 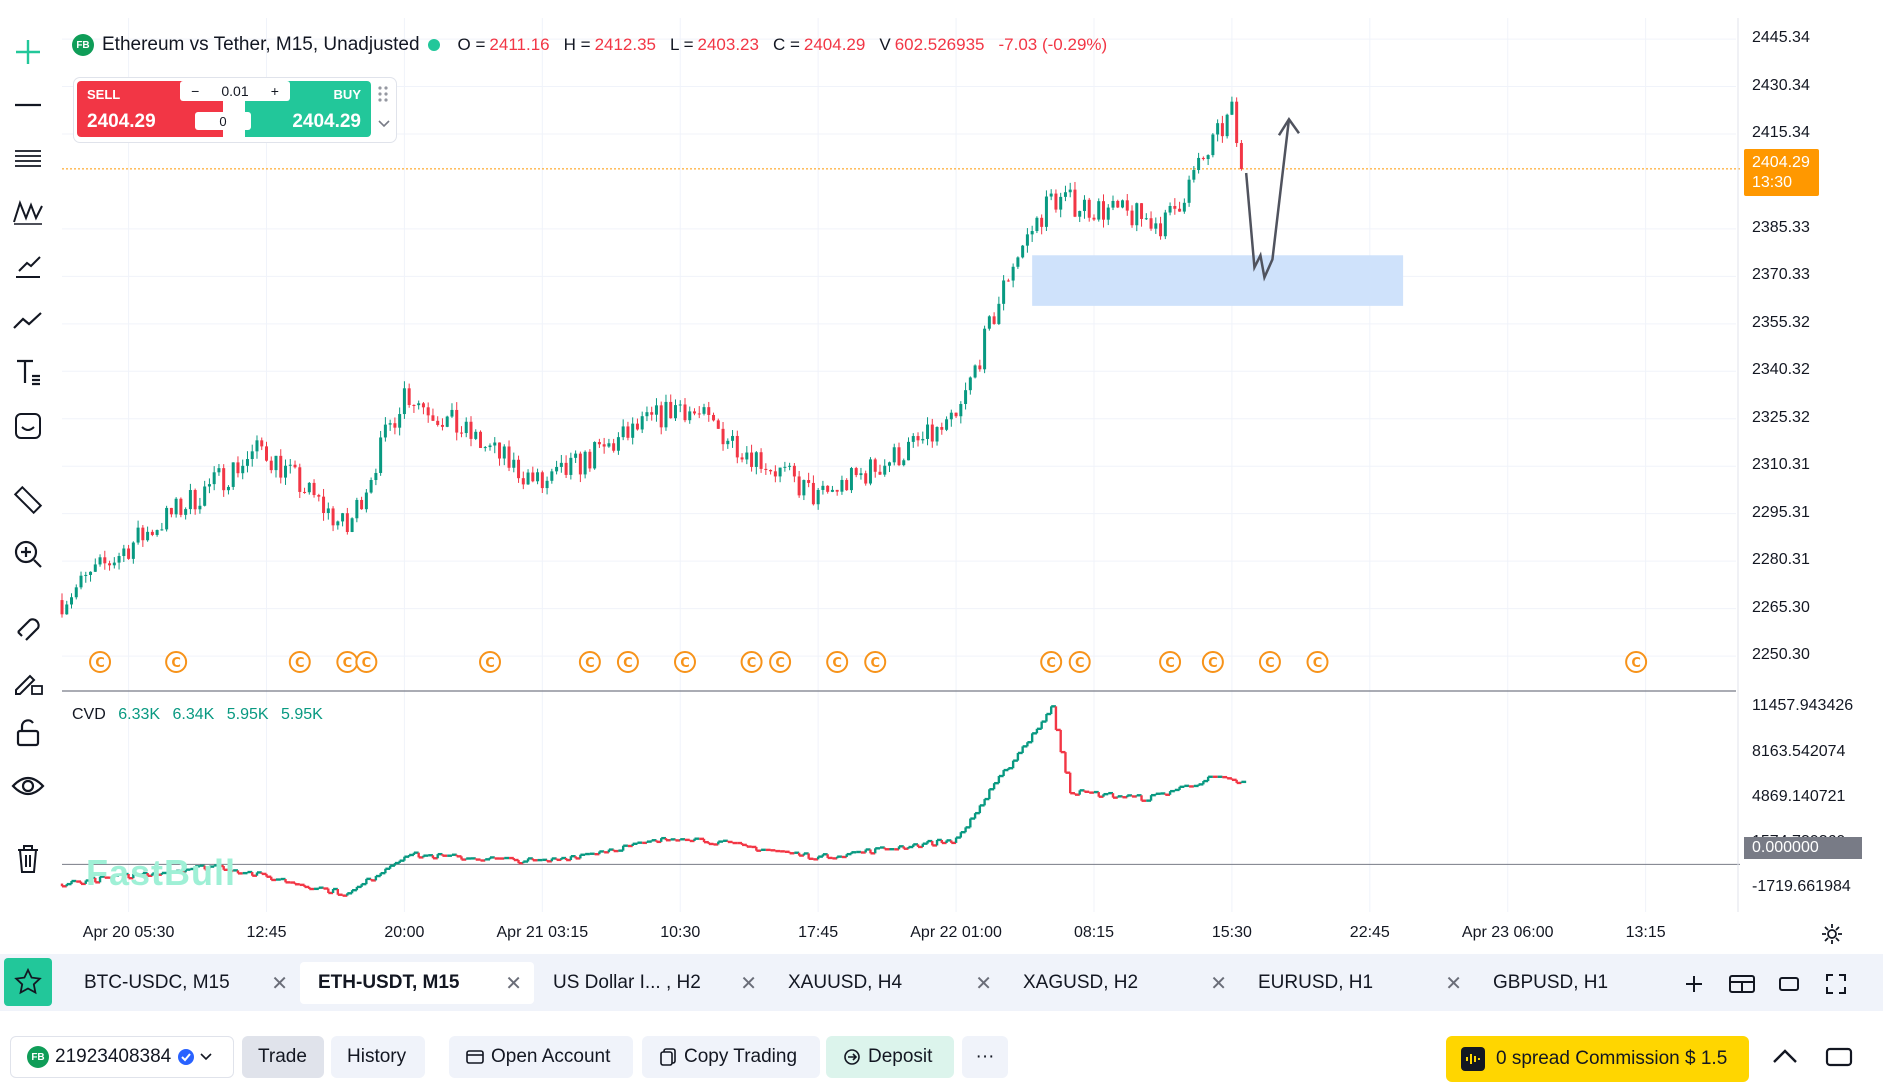 I want to click on tab-xauusd: XAUUSD, H4 ✕, so click(x=887, y=983).